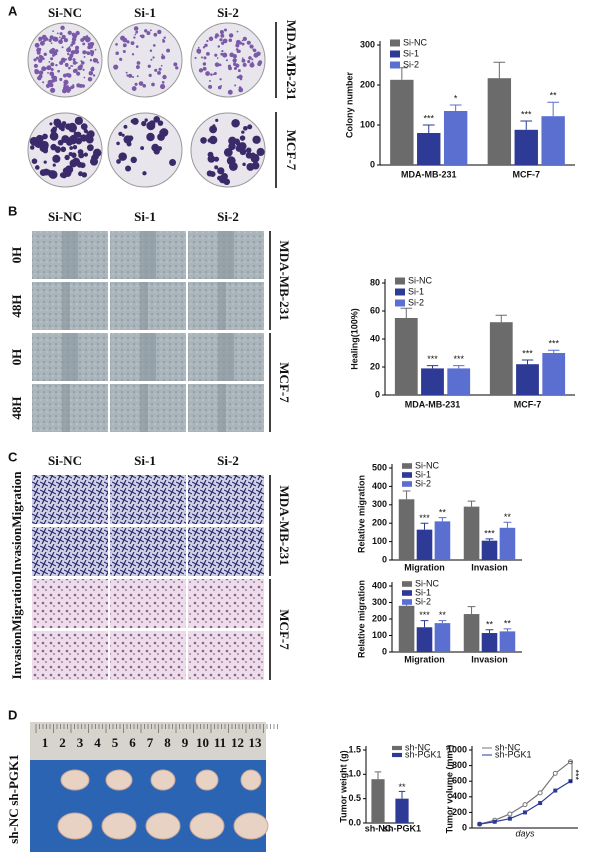 The width and height of the screenshot is (597, 867). I want to click on group-label: MCF-7, so click(284, 629).